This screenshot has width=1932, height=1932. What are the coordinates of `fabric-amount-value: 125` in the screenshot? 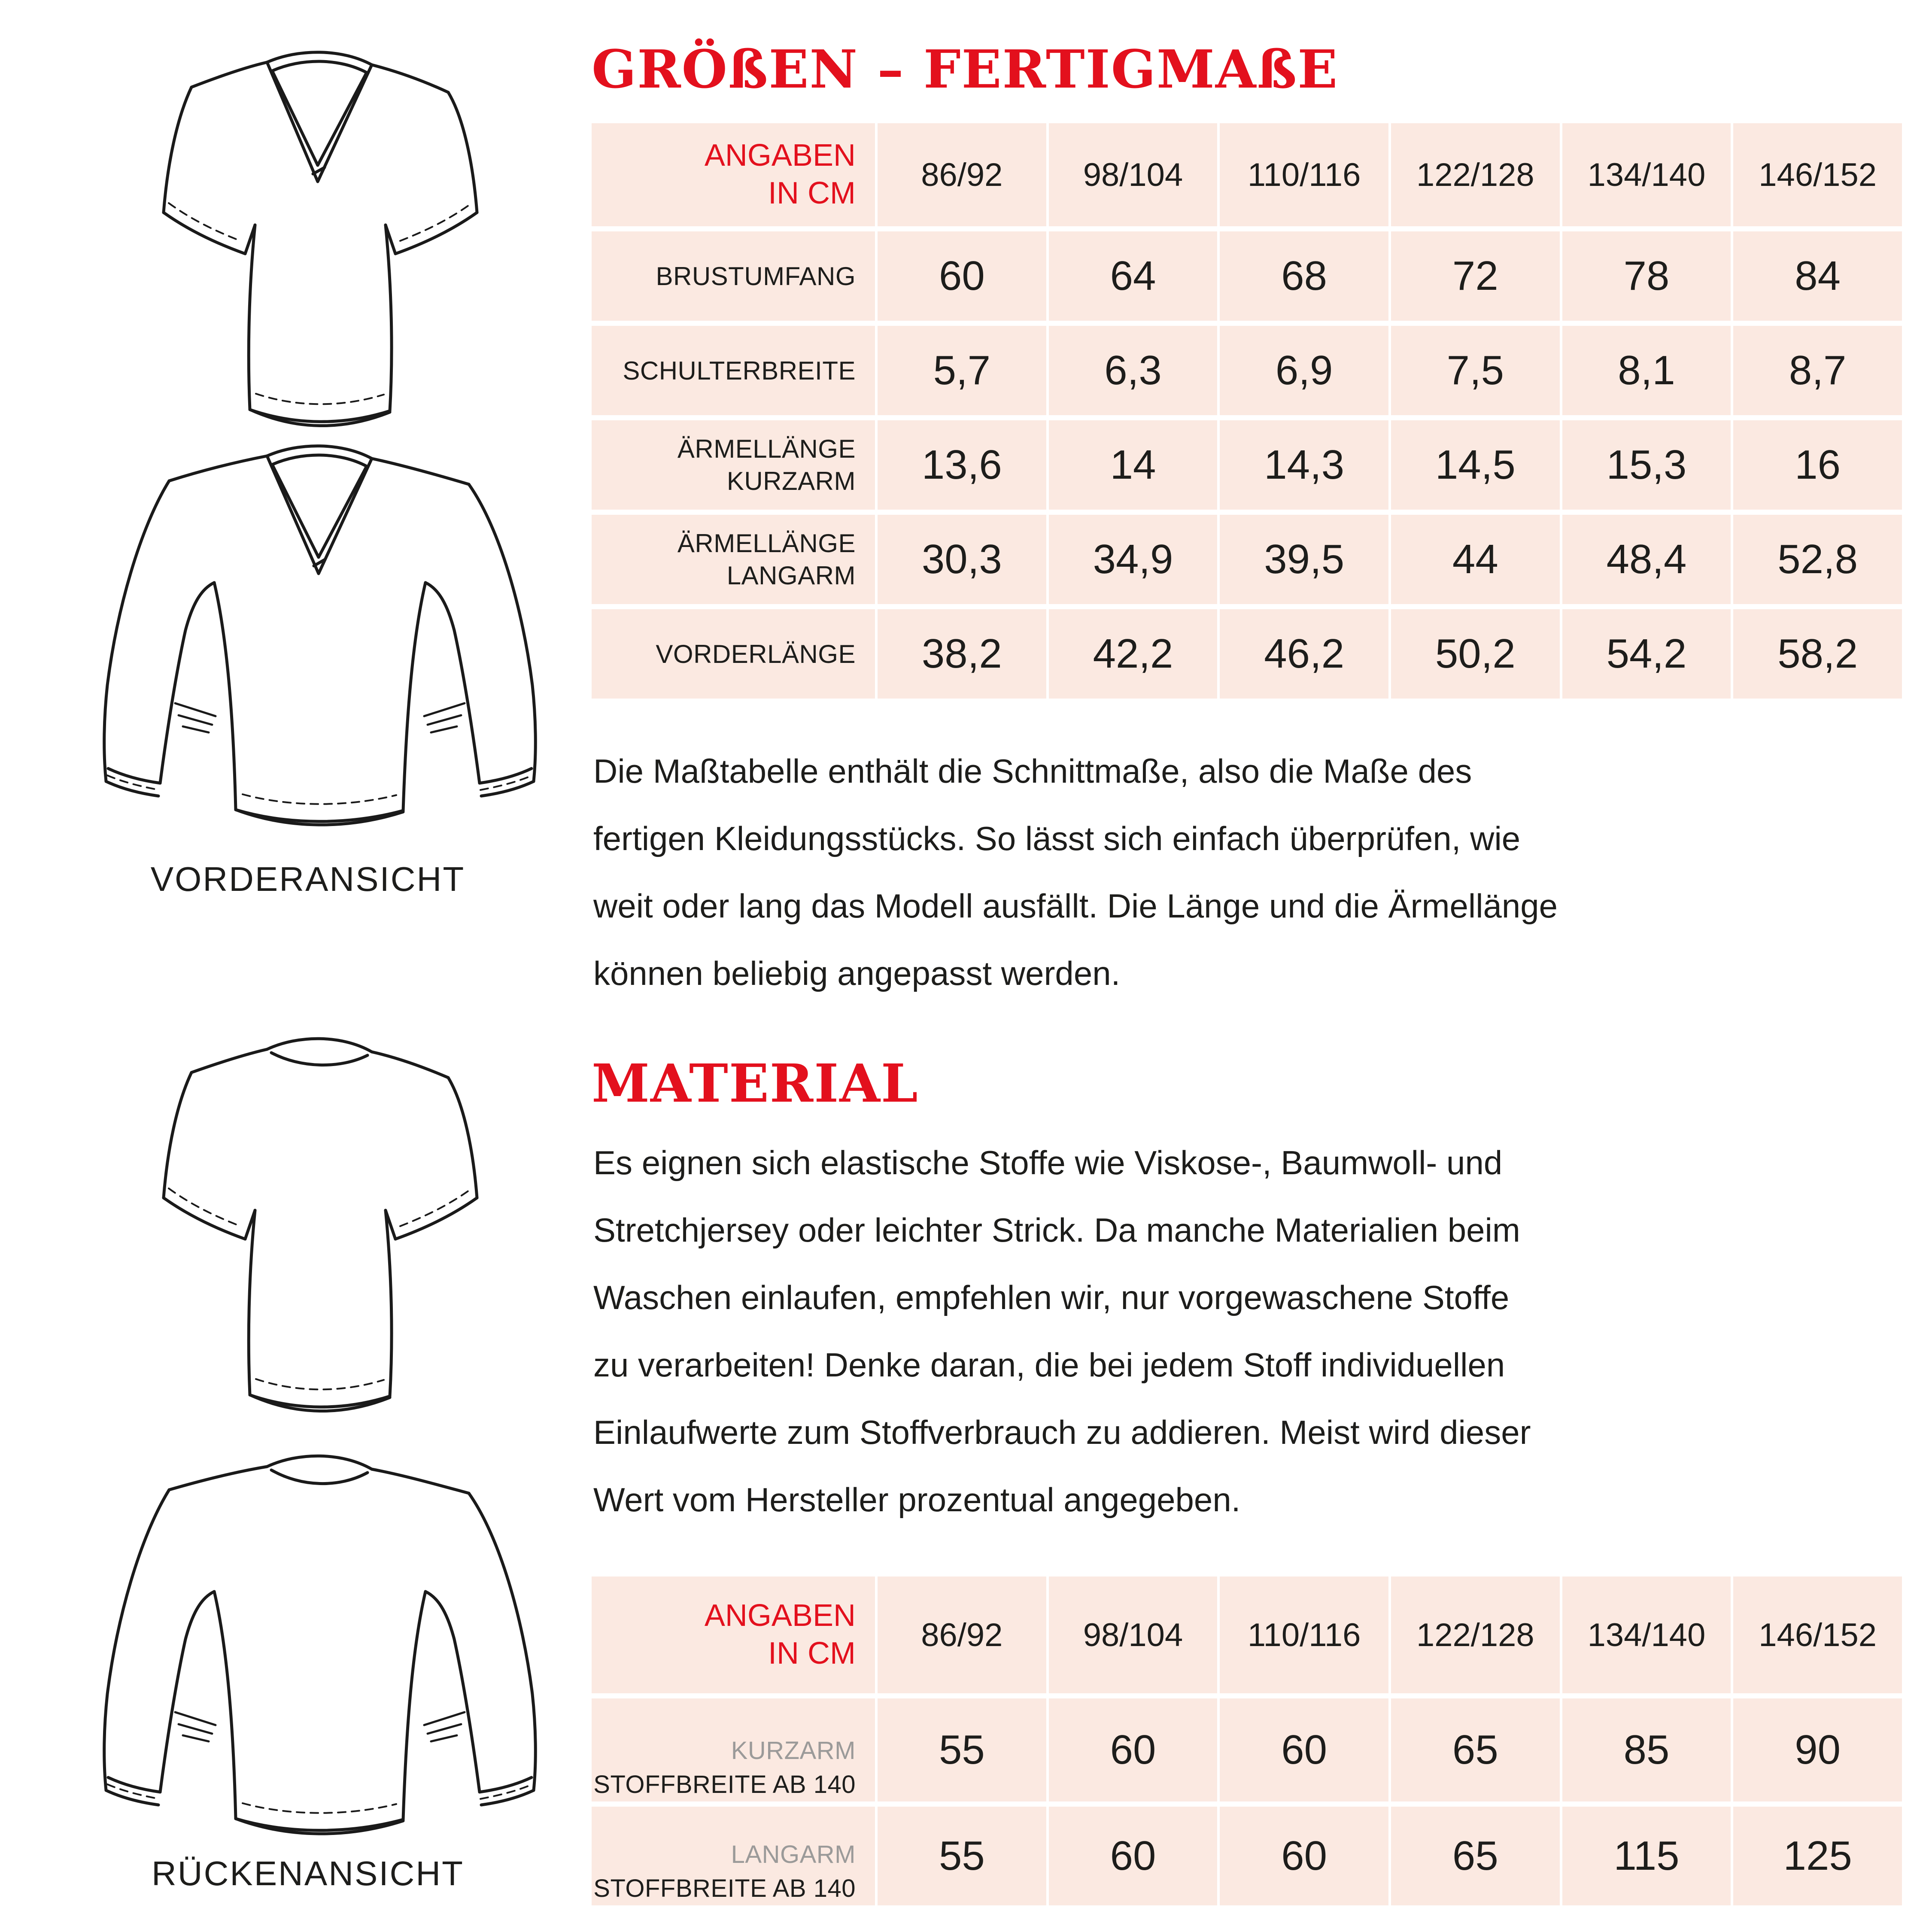 It's located at (1817, 1856).